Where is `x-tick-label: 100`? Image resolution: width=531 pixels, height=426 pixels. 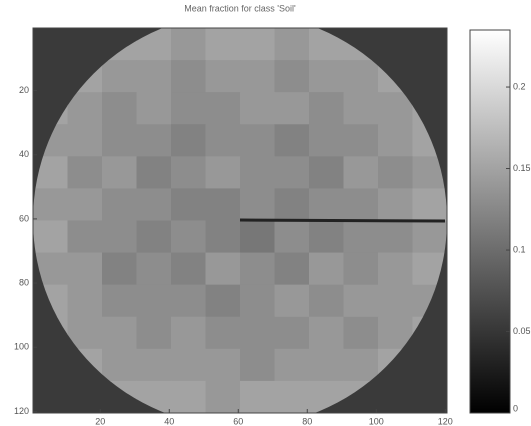 x-tick-label: 100 is located at coordinates (376, 421).